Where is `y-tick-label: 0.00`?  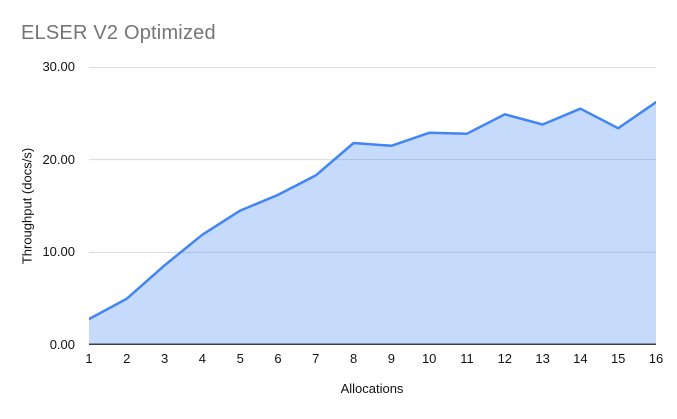
y-tick-label: 0.00 is located at coordinates (62, 344).